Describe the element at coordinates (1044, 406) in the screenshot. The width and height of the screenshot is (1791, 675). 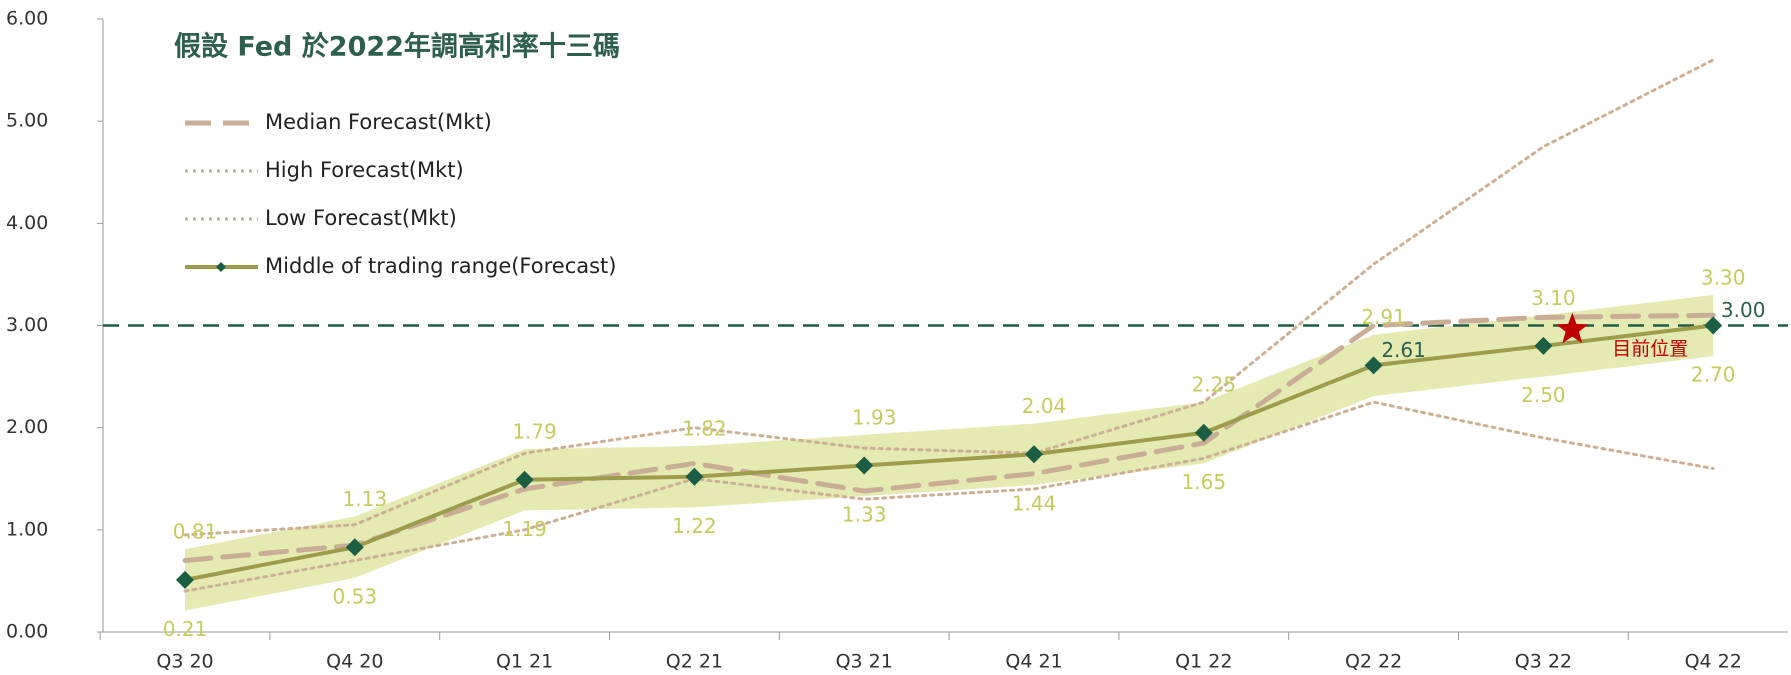
I see `band-label: 2.04` at that location.